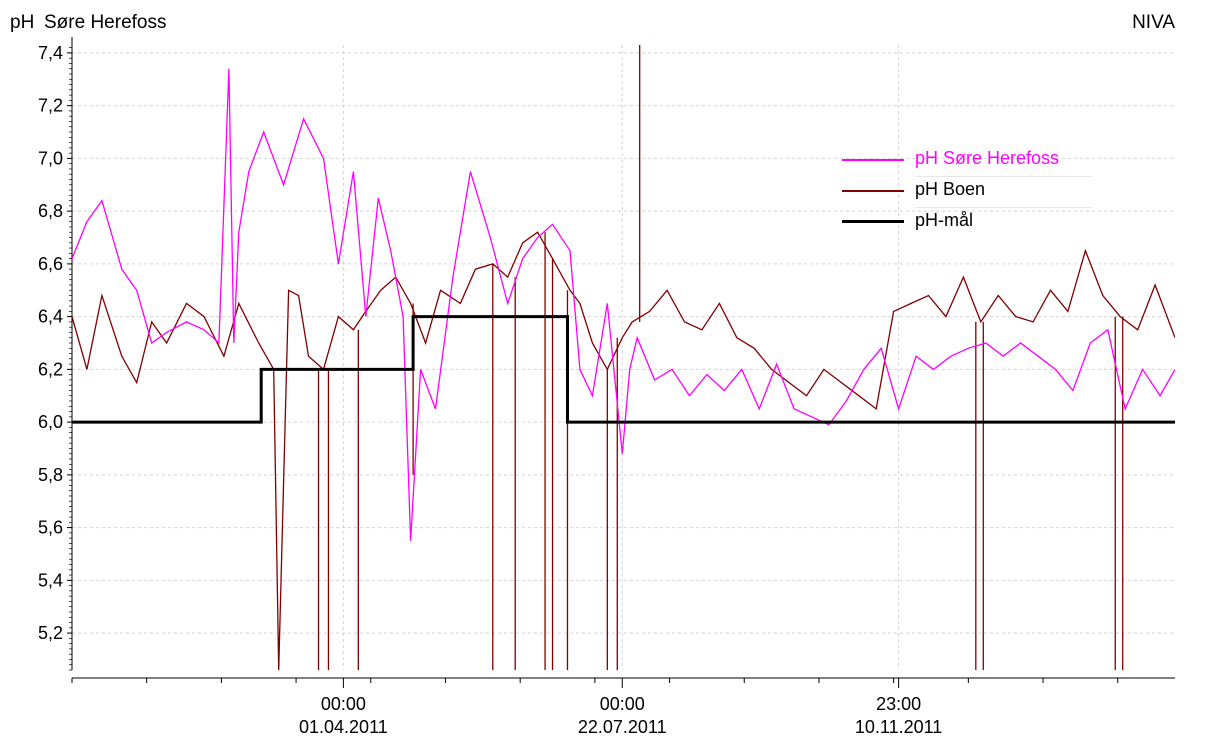  Describe the element at coordinates (50, 528) in the screenshot. I see `y-tick-label: 5,6` at that location.